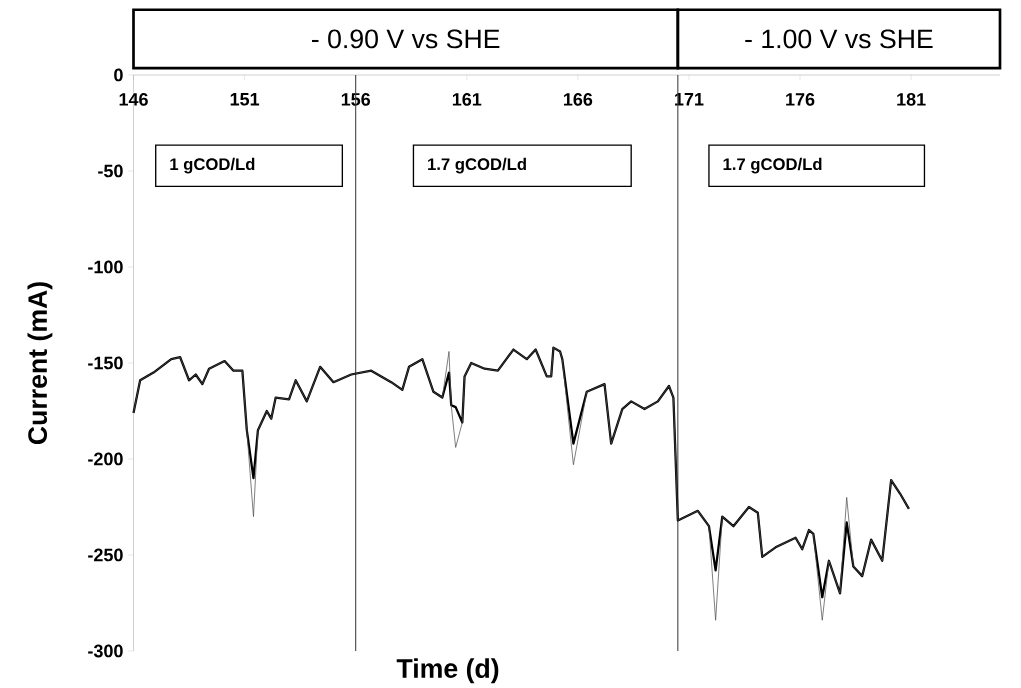 The height and width of the screenshot is (688, 1021). I want to click on x-tick-label: 146, so click(133, 99).